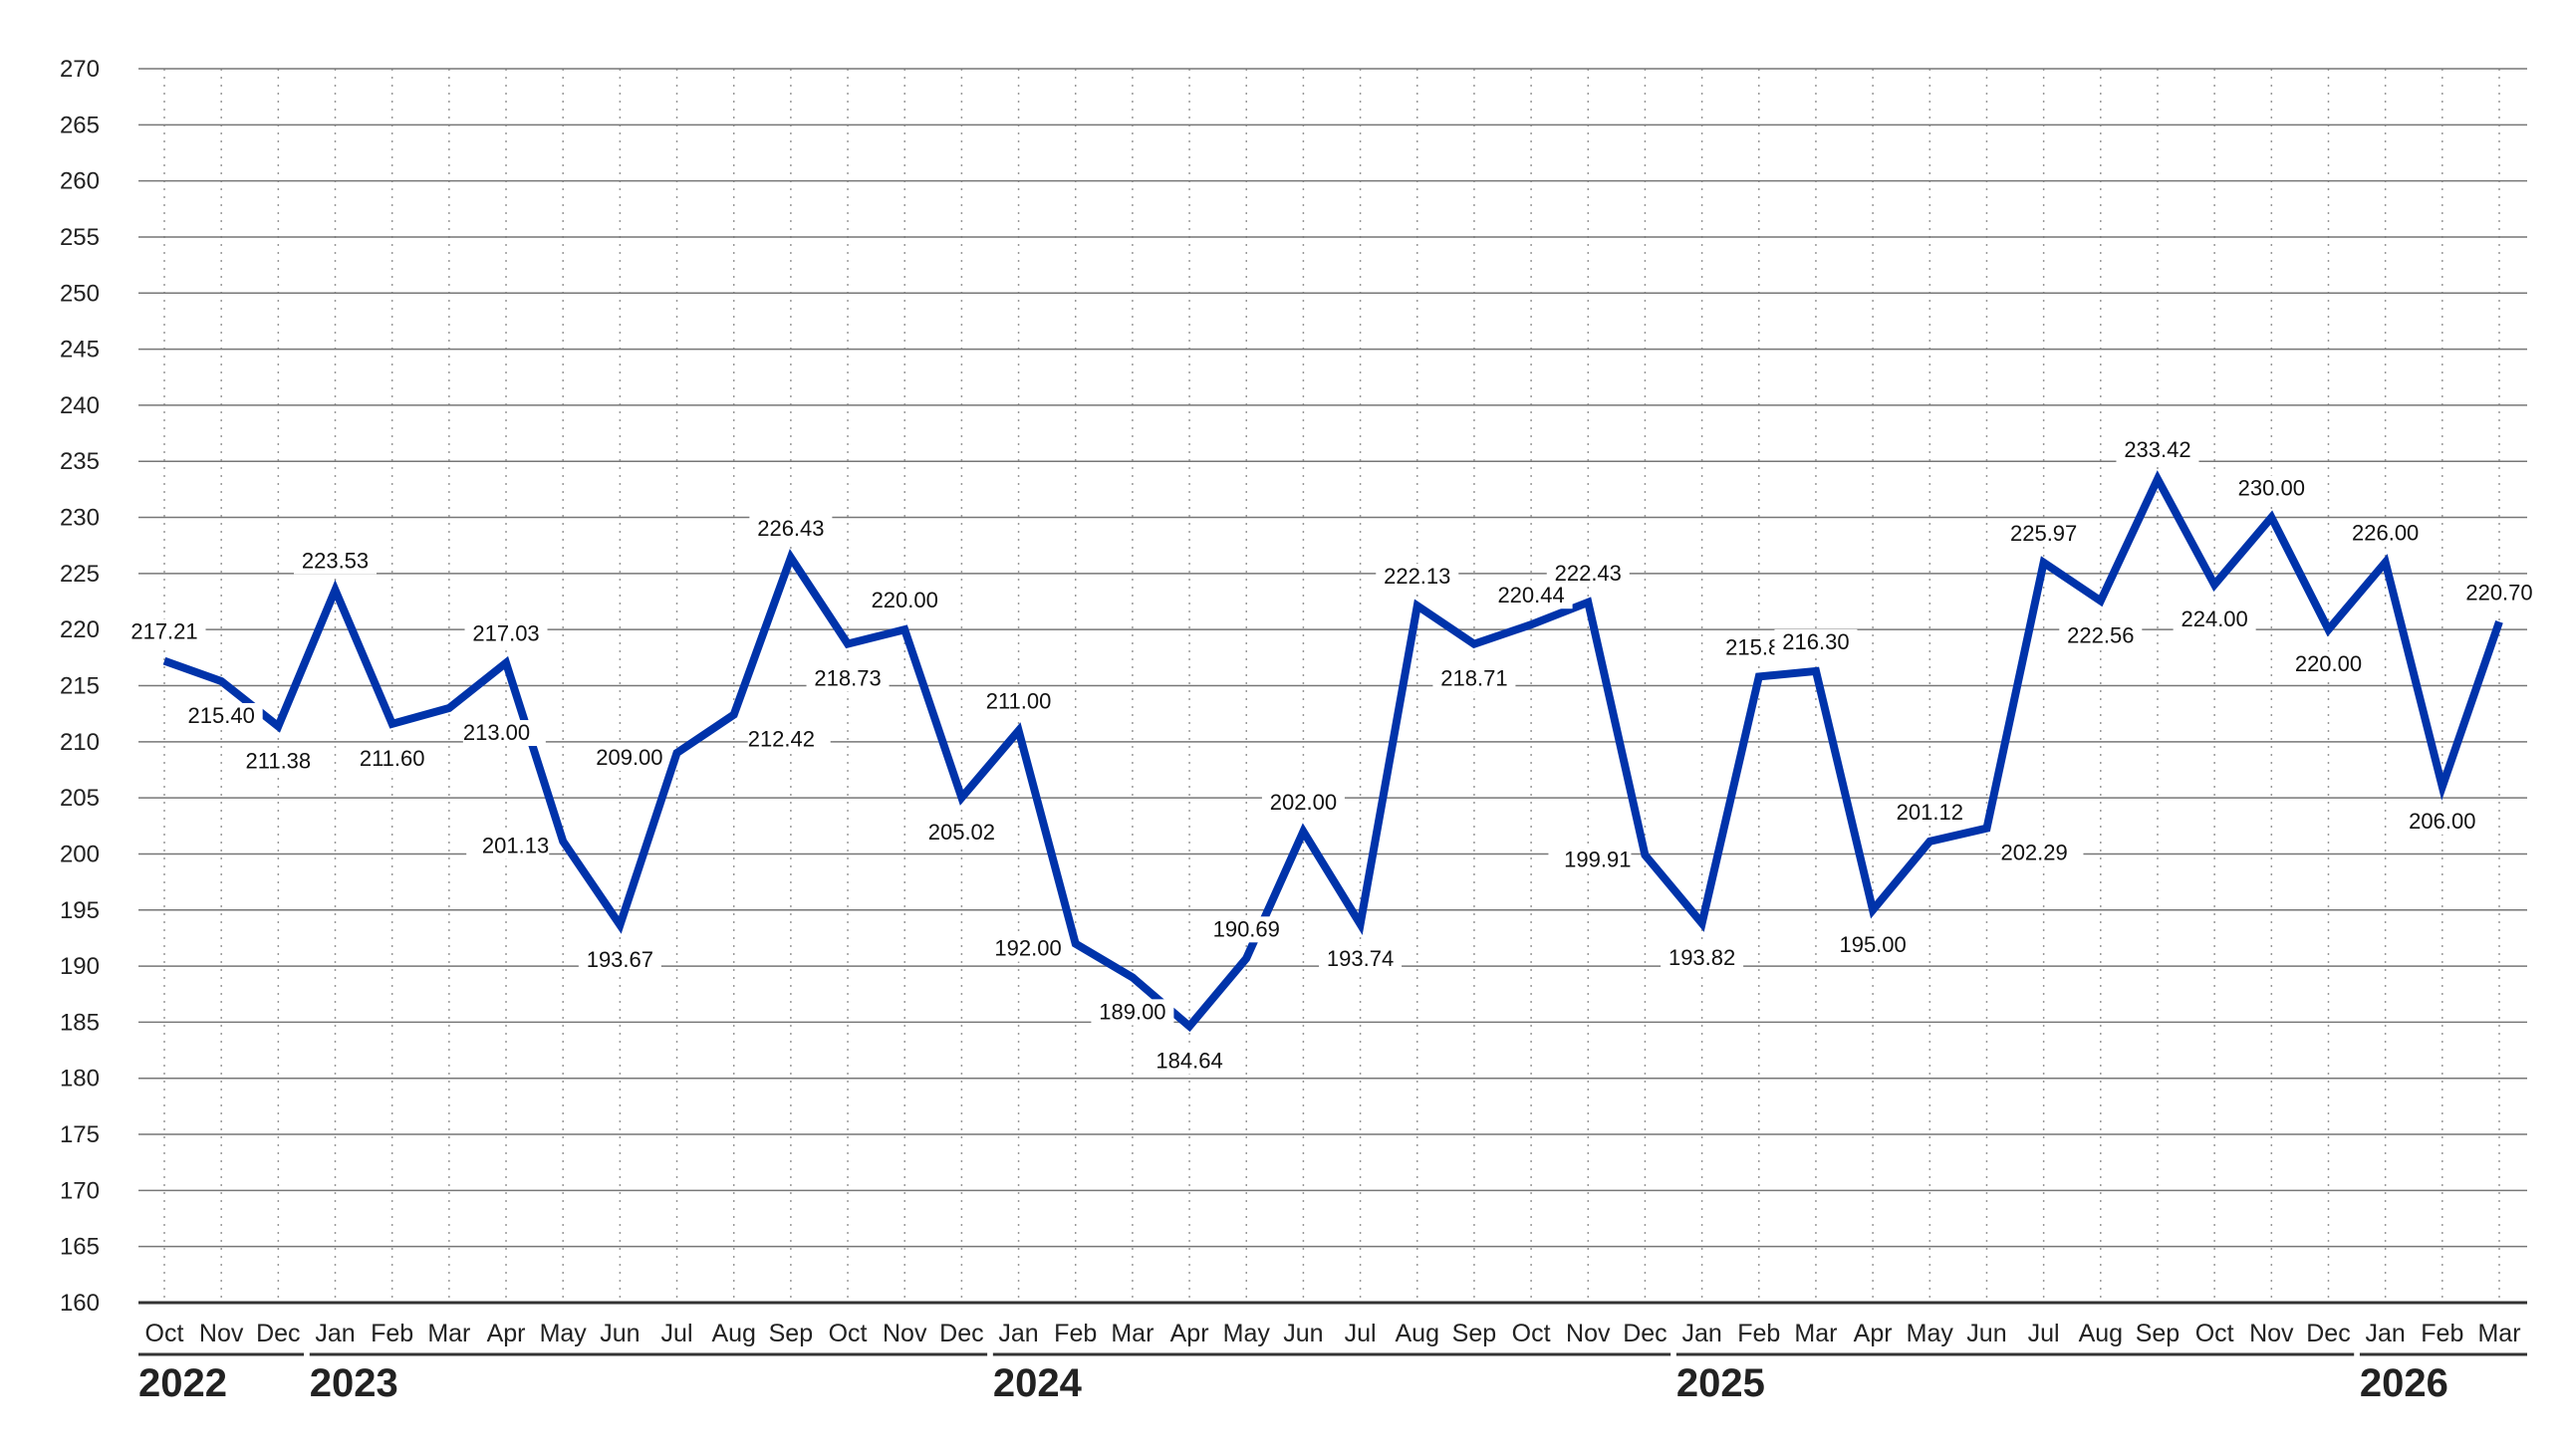 The height and width of the screenshot is (1456, 2567). I want to click on year-label: 2026, so click(2404, 1383).